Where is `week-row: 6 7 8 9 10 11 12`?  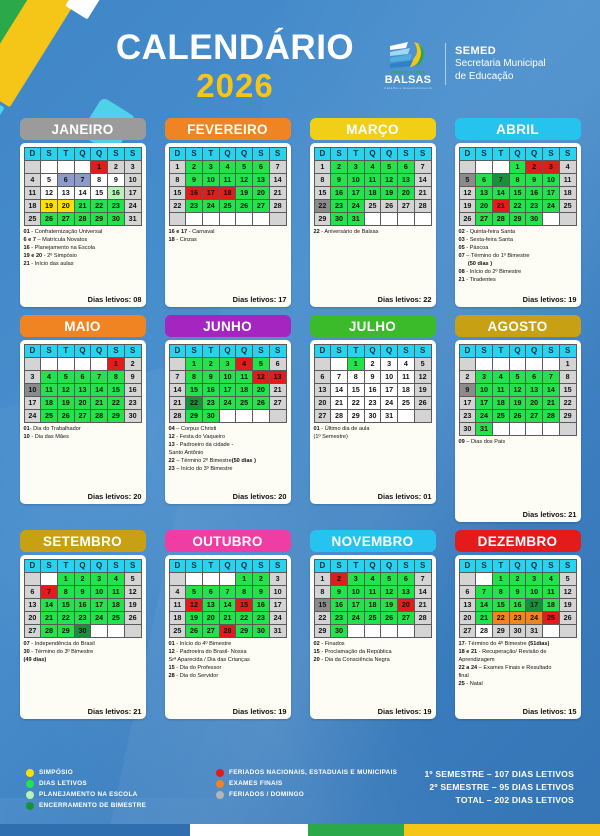 week-row: 6 7 8 9 10 11 12 is located at coordinates (82, 592).